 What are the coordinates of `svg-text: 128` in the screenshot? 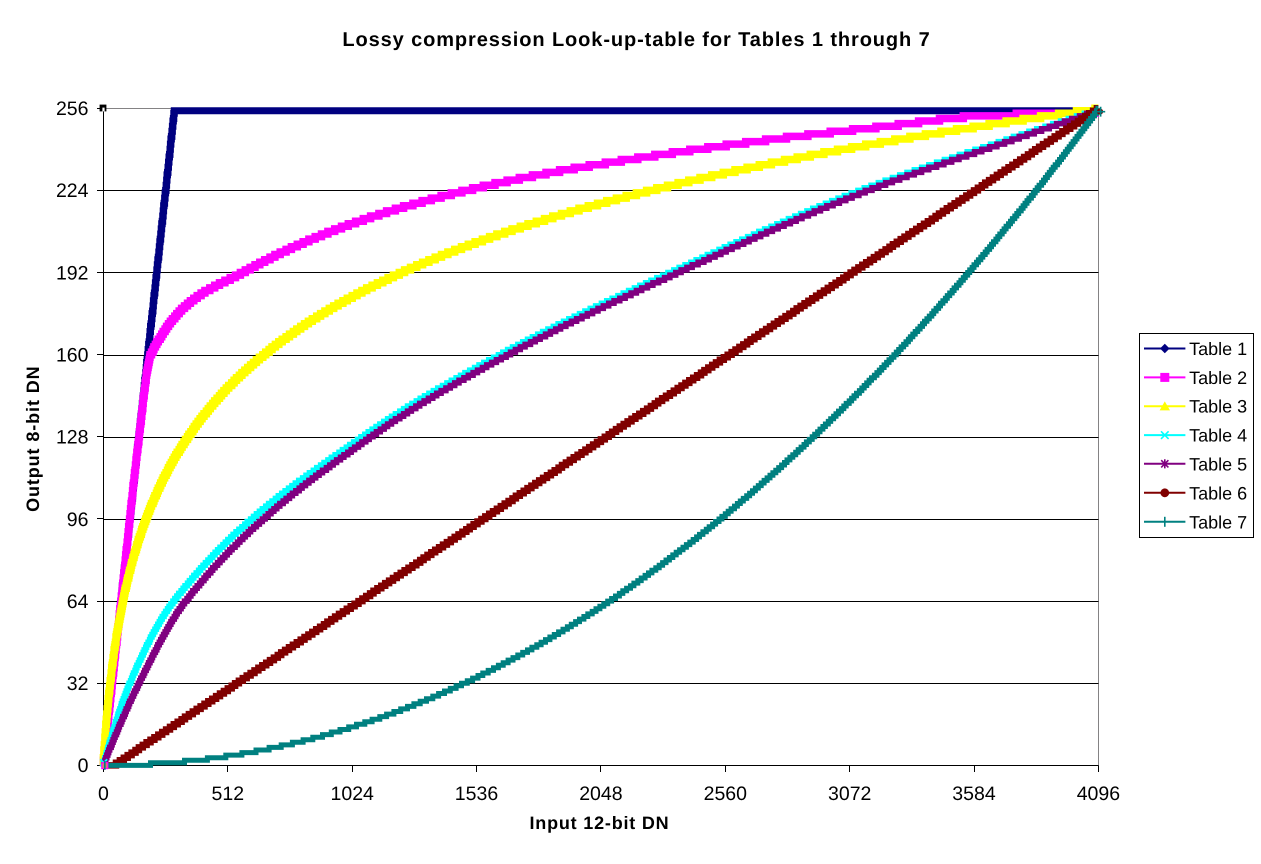 It's located at (72, 438).